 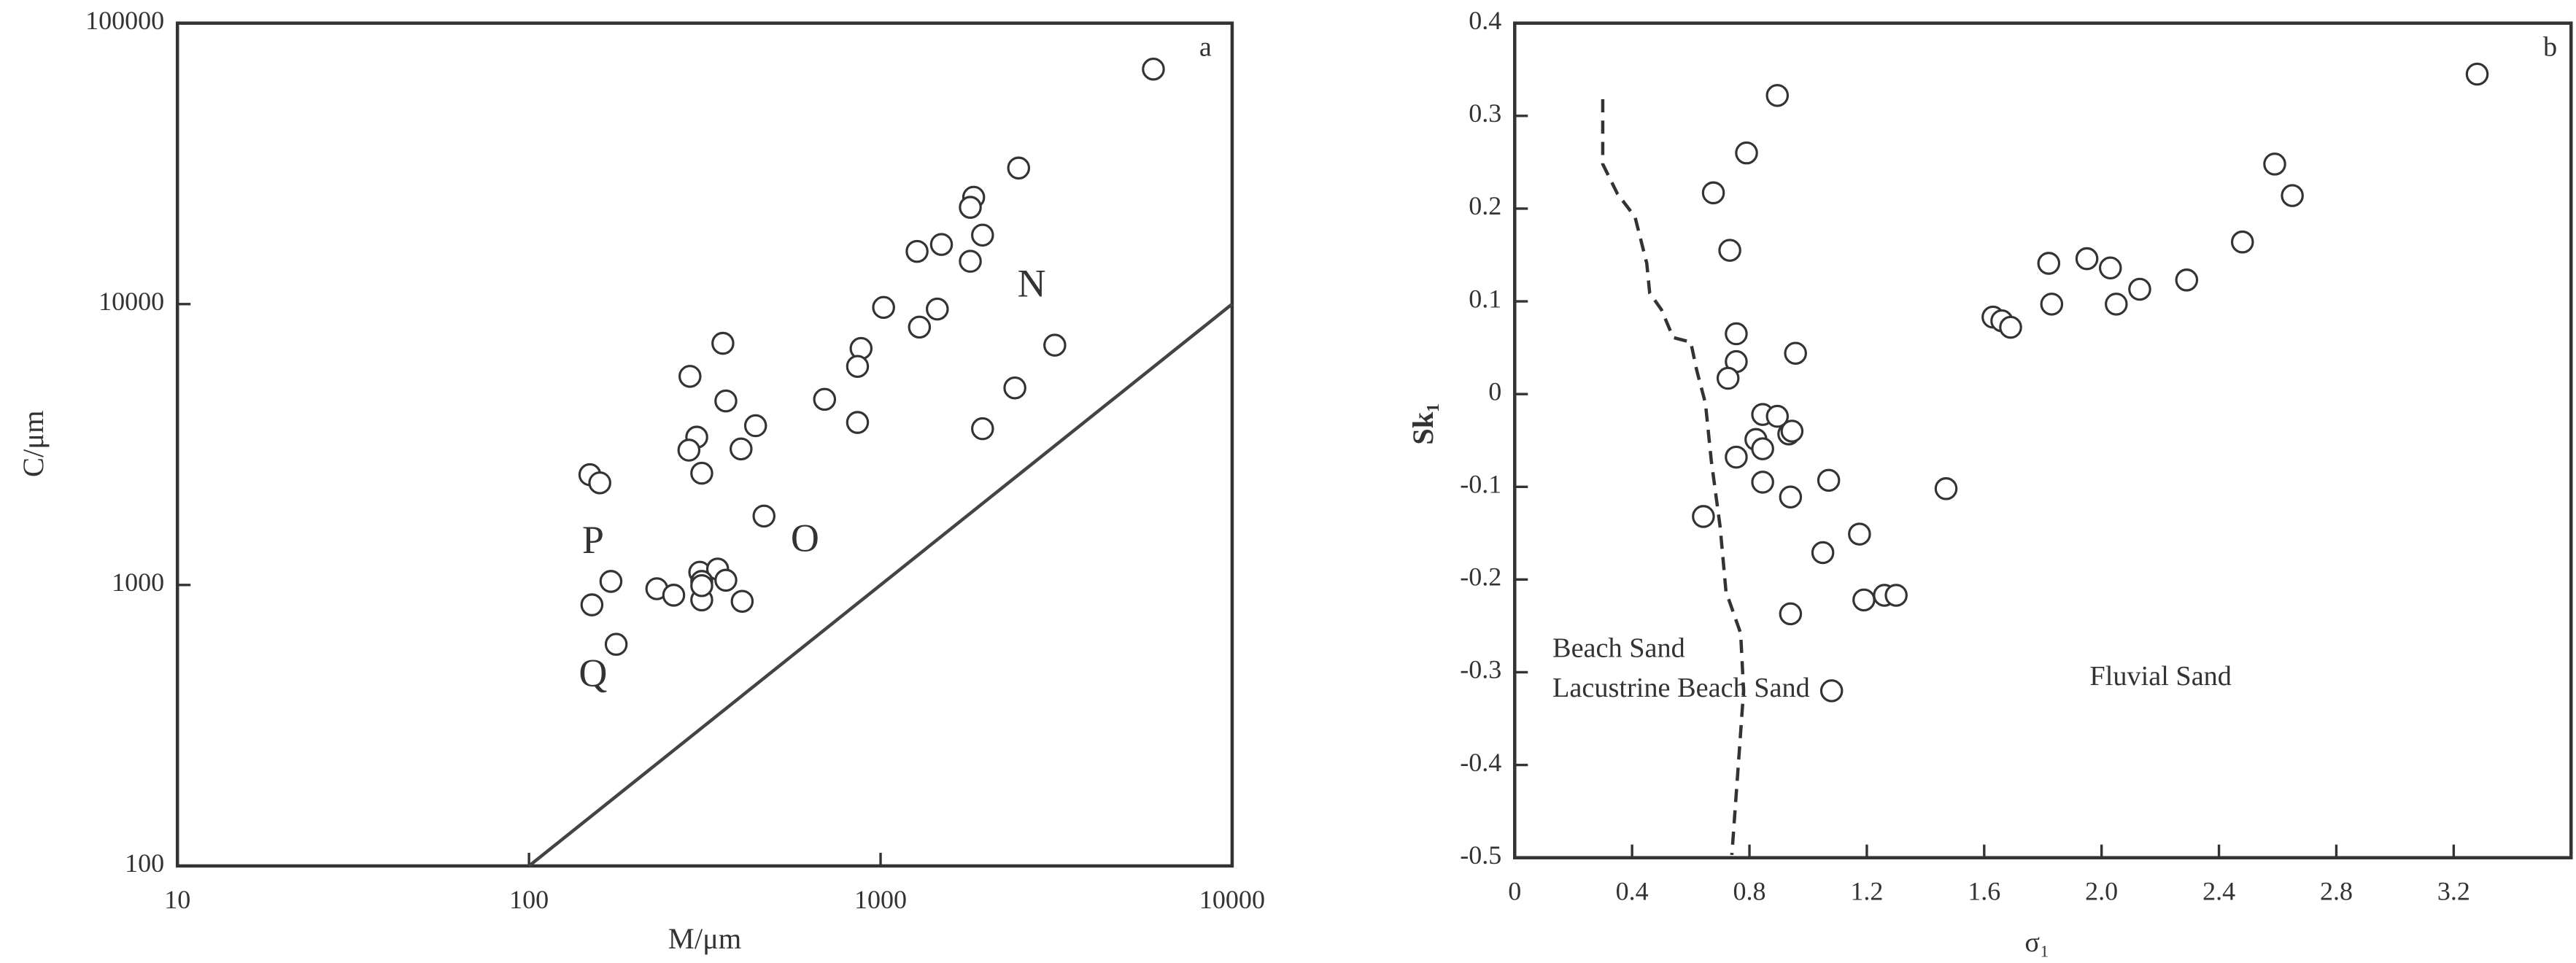 I want to click on x-tick-label: 1.2, so click(x=1866, y=890).